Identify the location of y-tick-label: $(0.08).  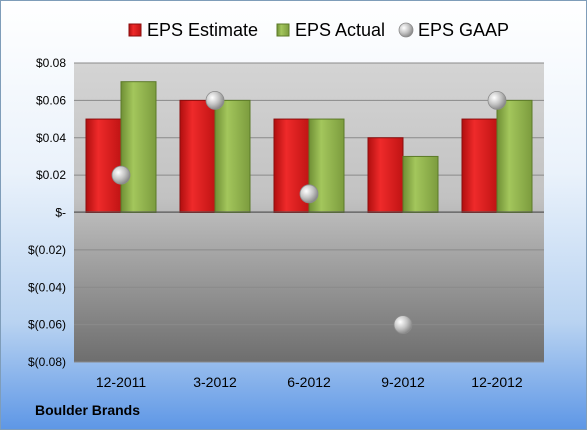
(47, 362).